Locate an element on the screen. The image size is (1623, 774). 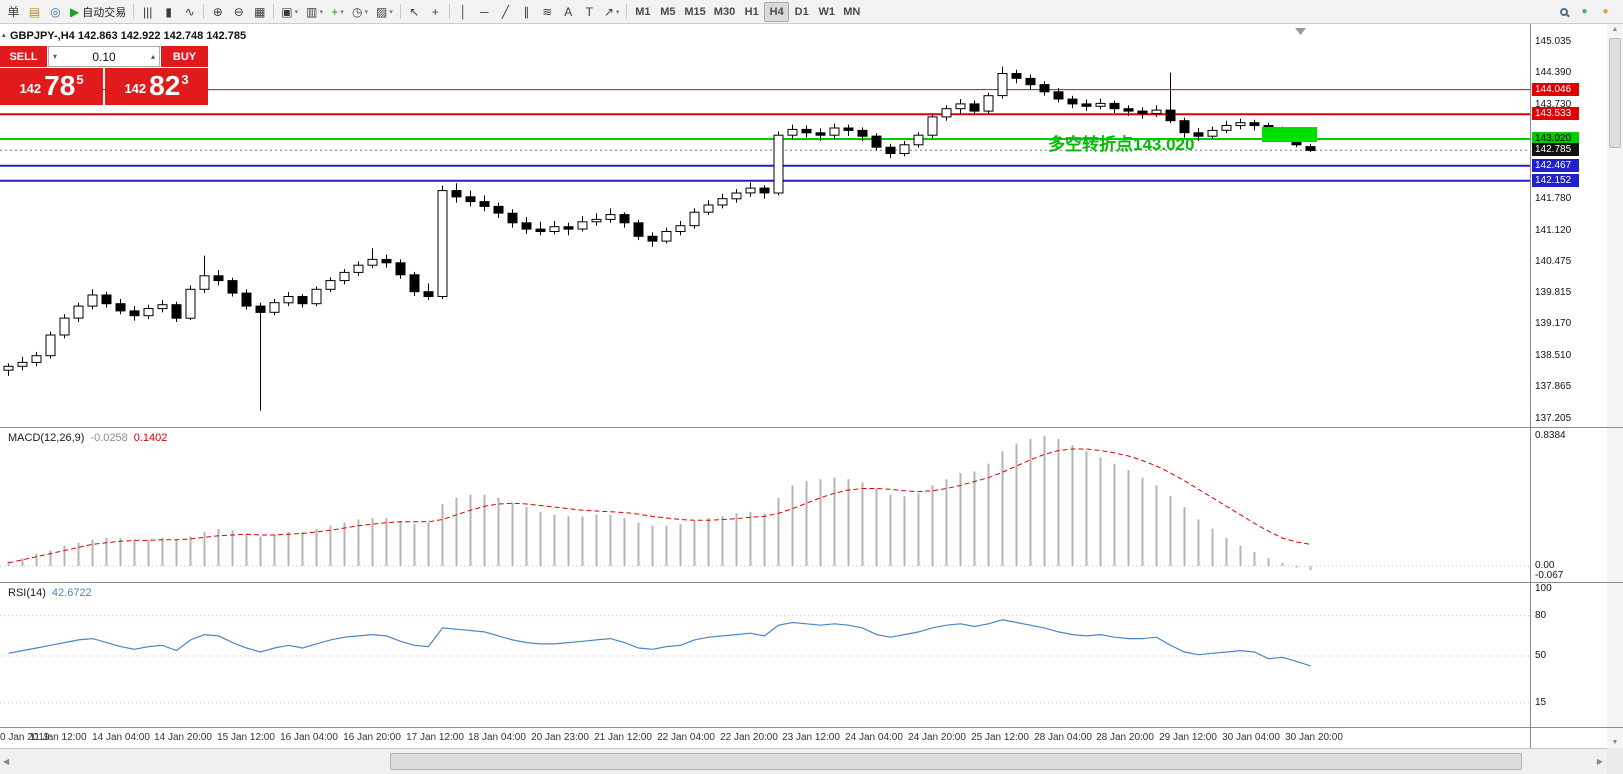
price-level-tag: 143.533 is located at coordinates (1555, 113).